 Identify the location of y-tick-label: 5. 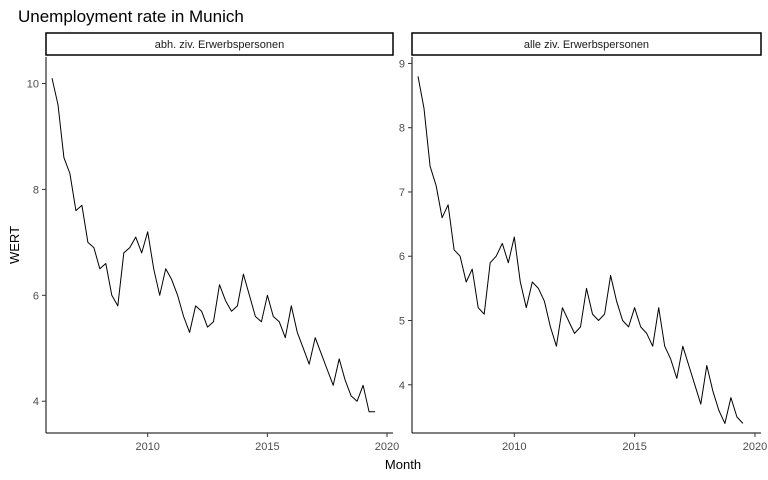
(402, 322).